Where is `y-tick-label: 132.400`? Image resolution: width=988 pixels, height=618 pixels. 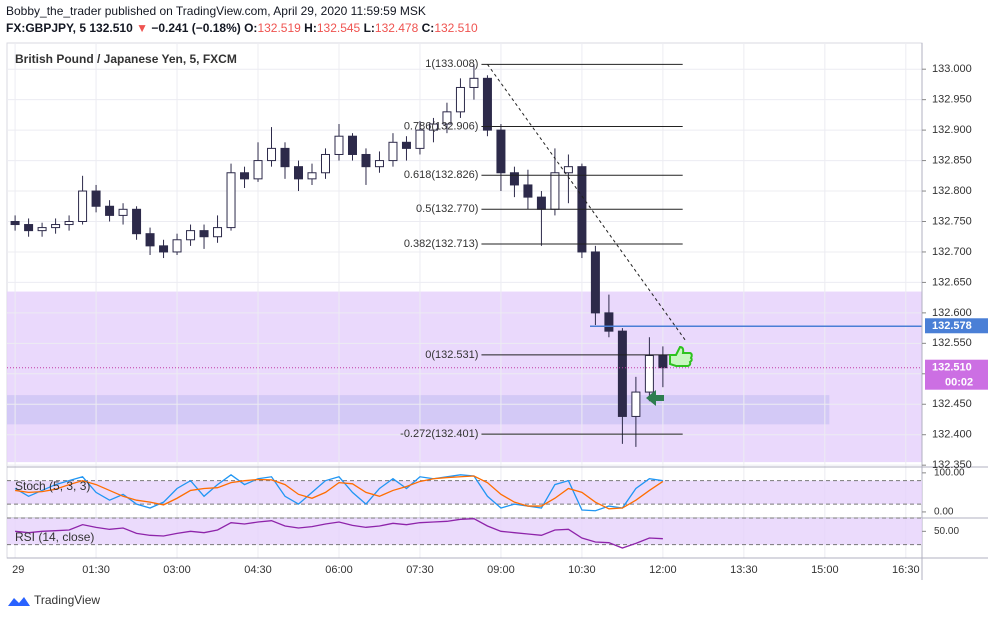
y-tick-label: 132.400 is located at coordinates (952, 435).